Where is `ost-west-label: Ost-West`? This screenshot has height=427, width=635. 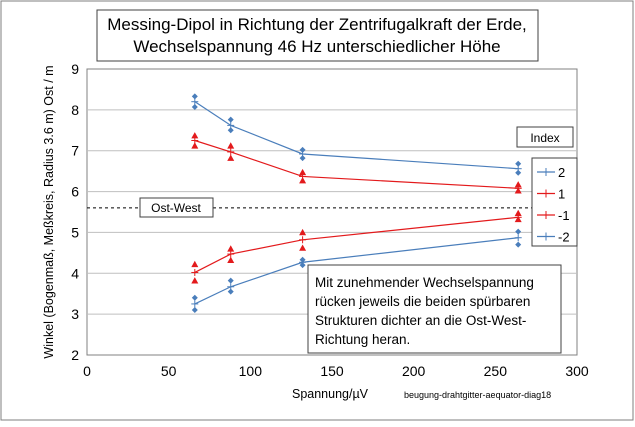 ost-west-label: Ost-West is located at coordinates (176, 208).